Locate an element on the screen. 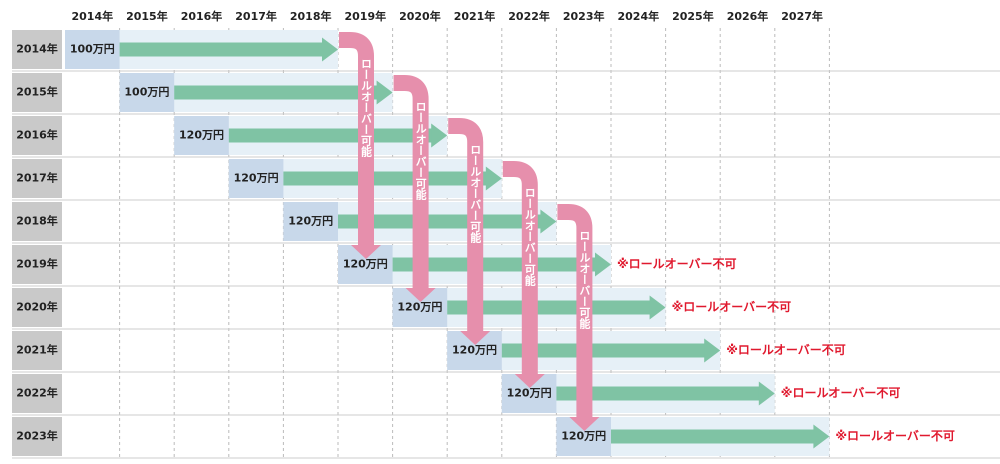 The image size is (1000, 464). row-label: 2023年 is located at coordinates (37, 436).